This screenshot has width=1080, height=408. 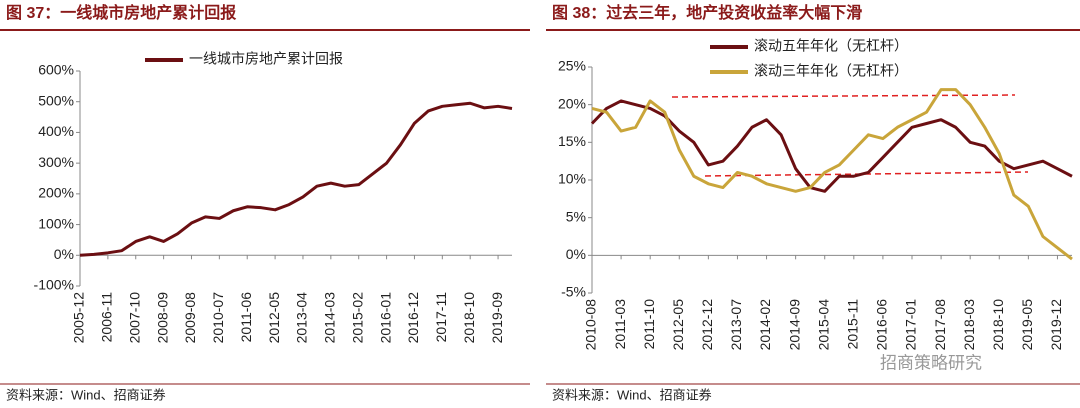 I want to click on y-tick-label: 100%, so click(x=56, y=223).